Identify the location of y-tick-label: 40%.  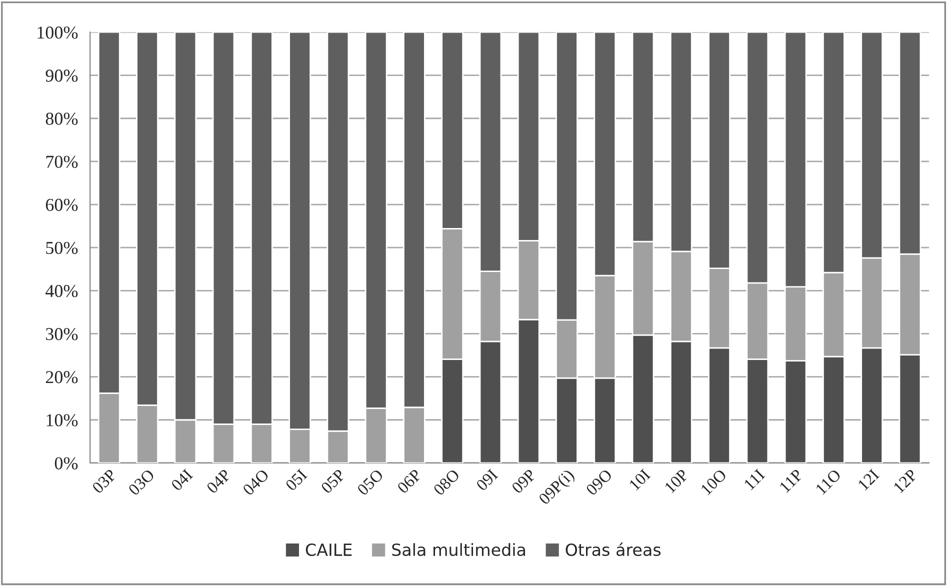
(62, 291).